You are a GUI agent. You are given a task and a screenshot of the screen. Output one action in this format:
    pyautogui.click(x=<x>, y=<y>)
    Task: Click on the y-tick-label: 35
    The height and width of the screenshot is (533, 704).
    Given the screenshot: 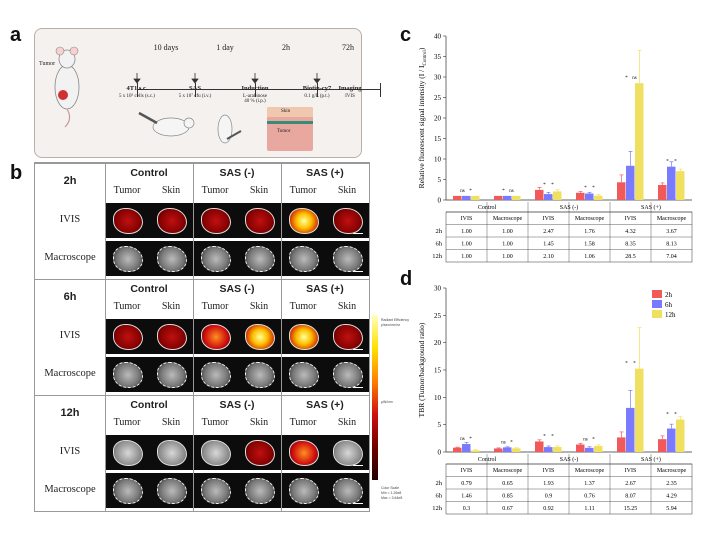 What is the action you would take?
    pyautogui.click(x=438, y=57)
    